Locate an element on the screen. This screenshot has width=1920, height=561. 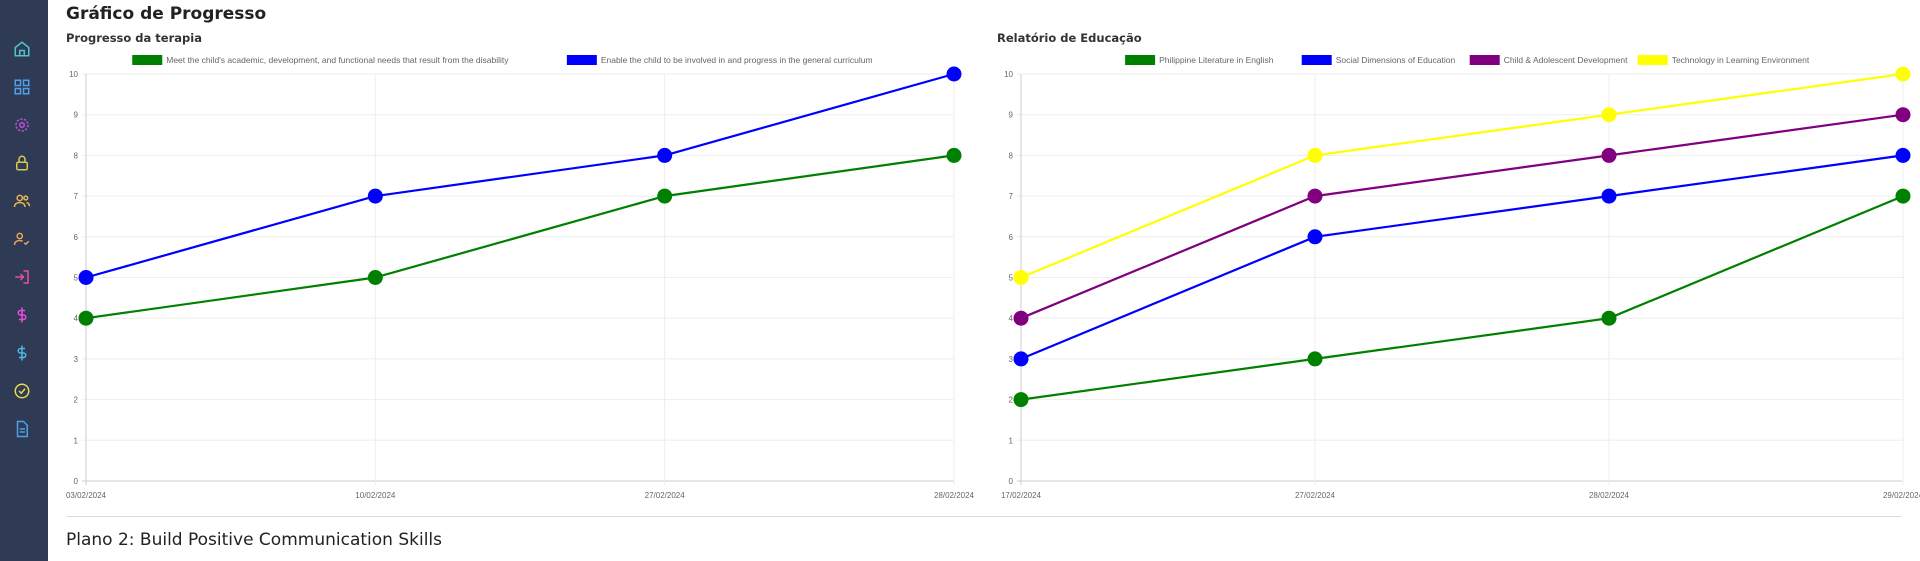
users-icon is located at coordinates (22, 201).